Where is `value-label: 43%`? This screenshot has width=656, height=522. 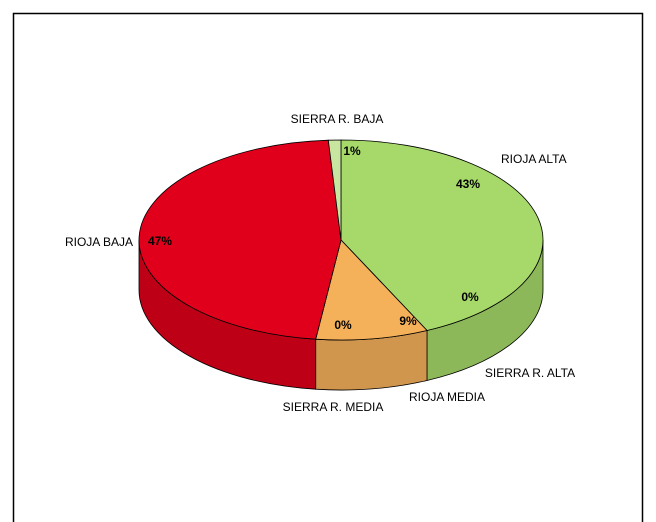
value-label: 43% is located at coordinates (468, 184).